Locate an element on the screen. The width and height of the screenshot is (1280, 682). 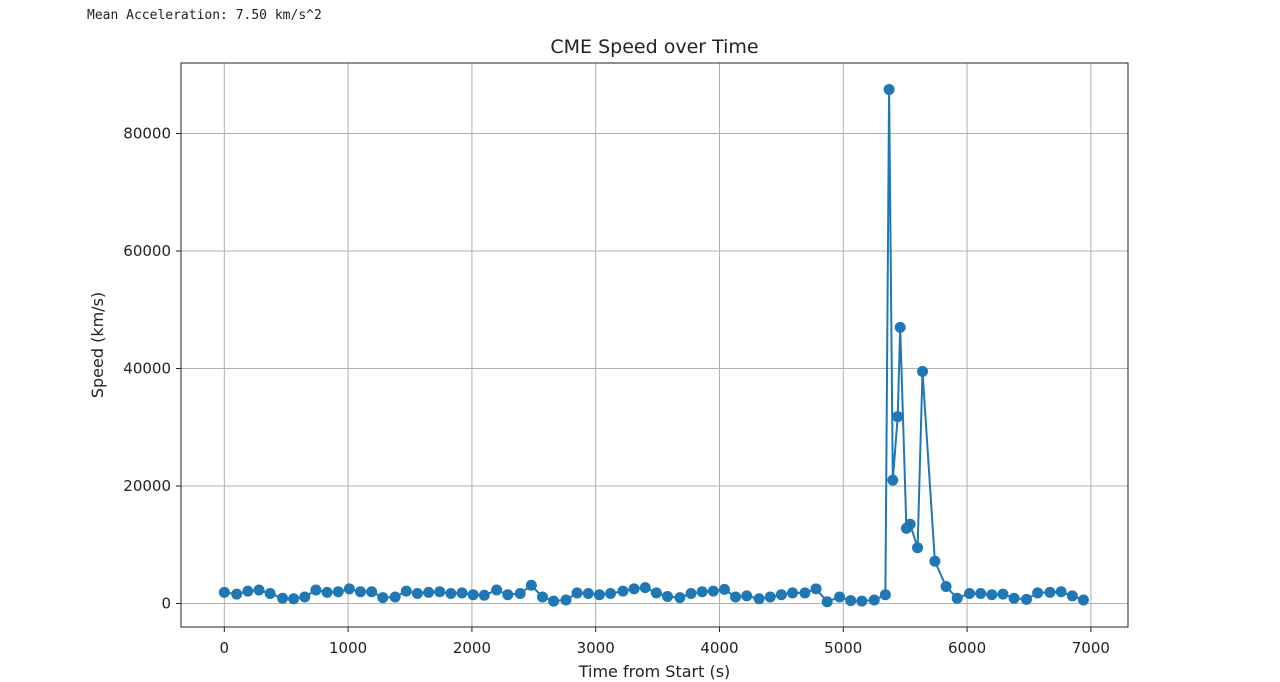
x-axis-label: Time from Start (s) is located at coordinates (654, 671).